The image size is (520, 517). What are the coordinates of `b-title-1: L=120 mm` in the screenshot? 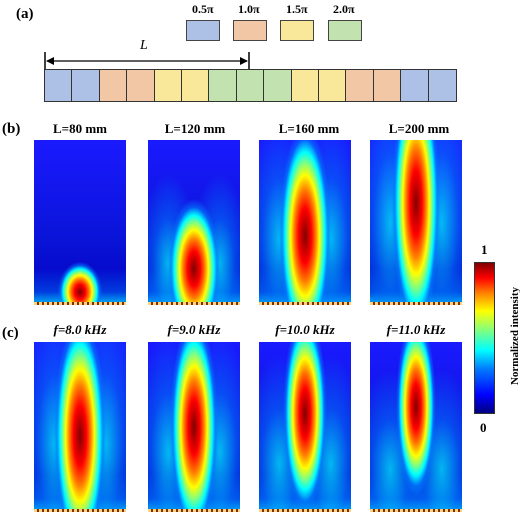 It's located at (195, 128).